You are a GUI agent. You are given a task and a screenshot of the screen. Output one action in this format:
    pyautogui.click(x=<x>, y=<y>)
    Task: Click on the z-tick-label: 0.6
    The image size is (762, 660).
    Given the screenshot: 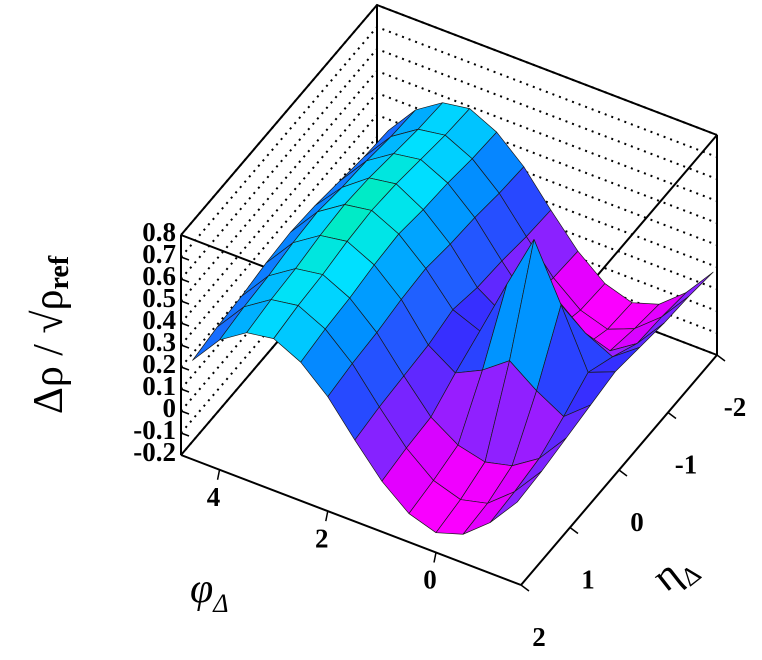 What is the action you would take?
    pyautogui.click(x=159, y=276)
    